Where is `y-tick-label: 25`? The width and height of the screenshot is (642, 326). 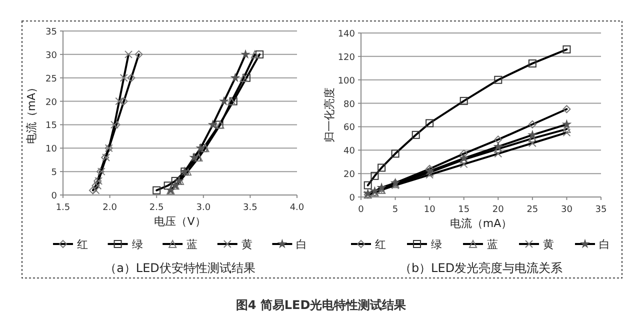
y-tick-label: 25 is located at coordinates (51, 79).